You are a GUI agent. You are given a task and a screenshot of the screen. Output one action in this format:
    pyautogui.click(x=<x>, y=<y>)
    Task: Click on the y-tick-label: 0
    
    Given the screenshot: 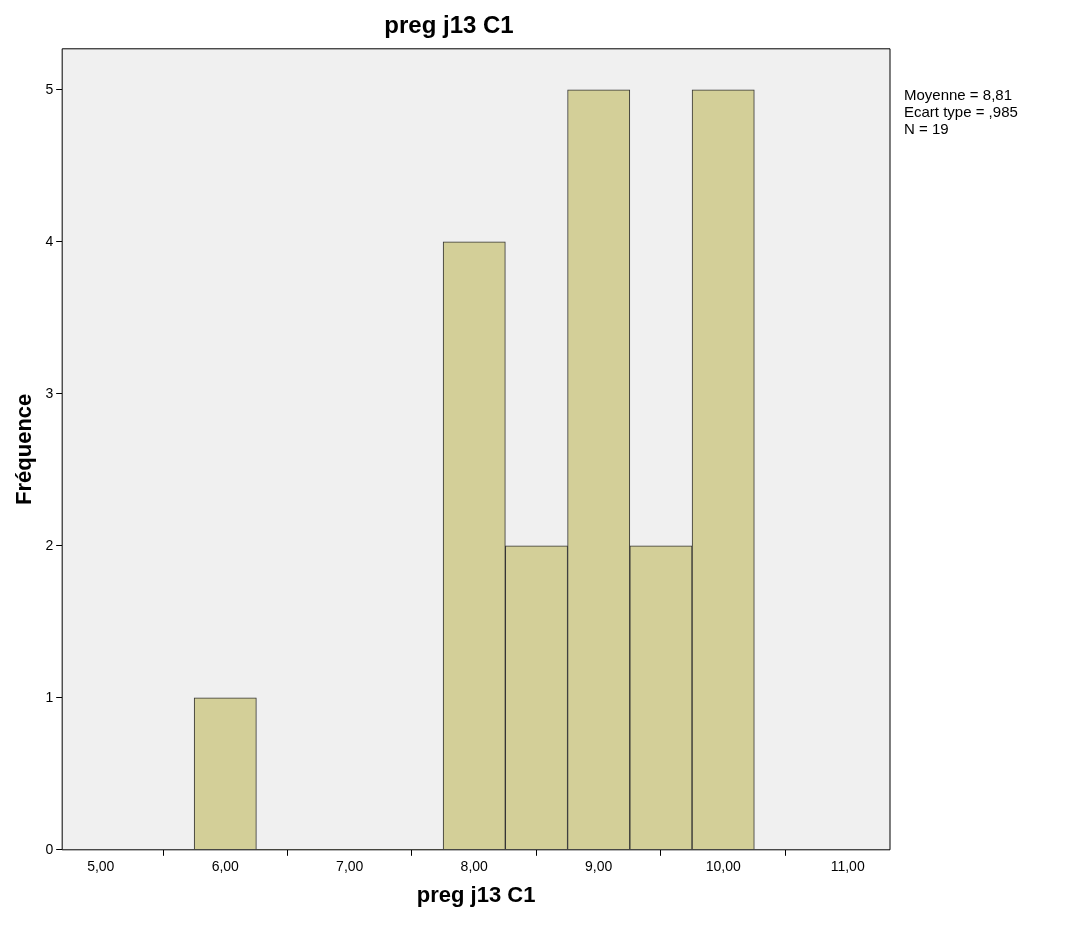 What is the action you would take?
    pyautogui.click(x=49, y=848)
    